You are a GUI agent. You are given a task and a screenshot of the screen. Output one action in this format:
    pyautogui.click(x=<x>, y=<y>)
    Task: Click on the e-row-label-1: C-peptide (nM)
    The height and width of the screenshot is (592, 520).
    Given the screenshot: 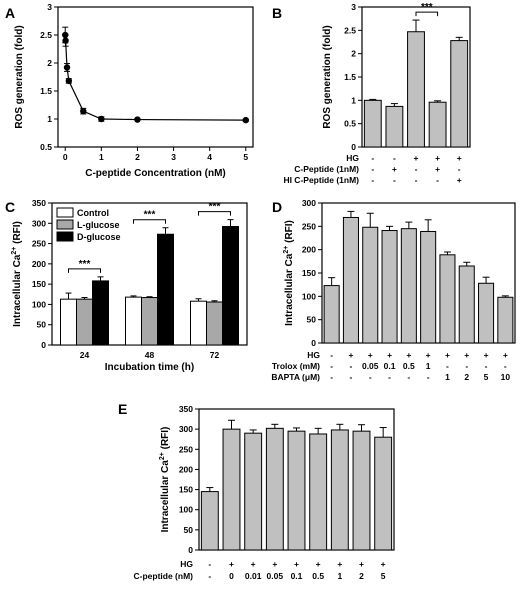 What is the action you would take?
    pyautogui.click(x=164, y=576)
    